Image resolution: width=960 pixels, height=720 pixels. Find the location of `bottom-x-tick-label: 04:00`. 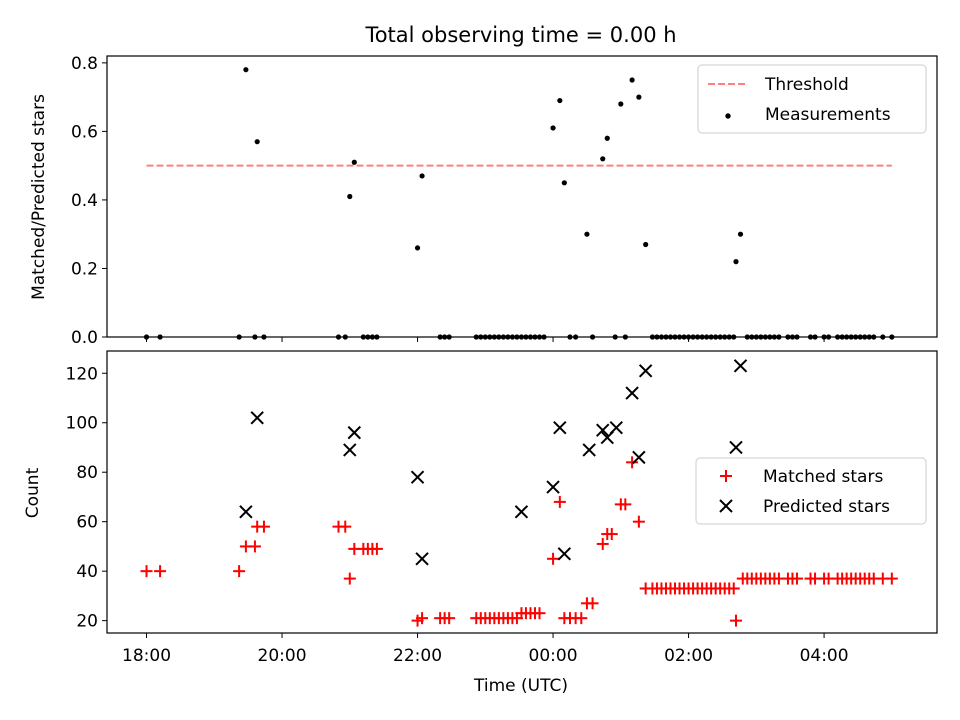

bottom-x-tick-label: 04:00 is located at coordinates (824, 656).